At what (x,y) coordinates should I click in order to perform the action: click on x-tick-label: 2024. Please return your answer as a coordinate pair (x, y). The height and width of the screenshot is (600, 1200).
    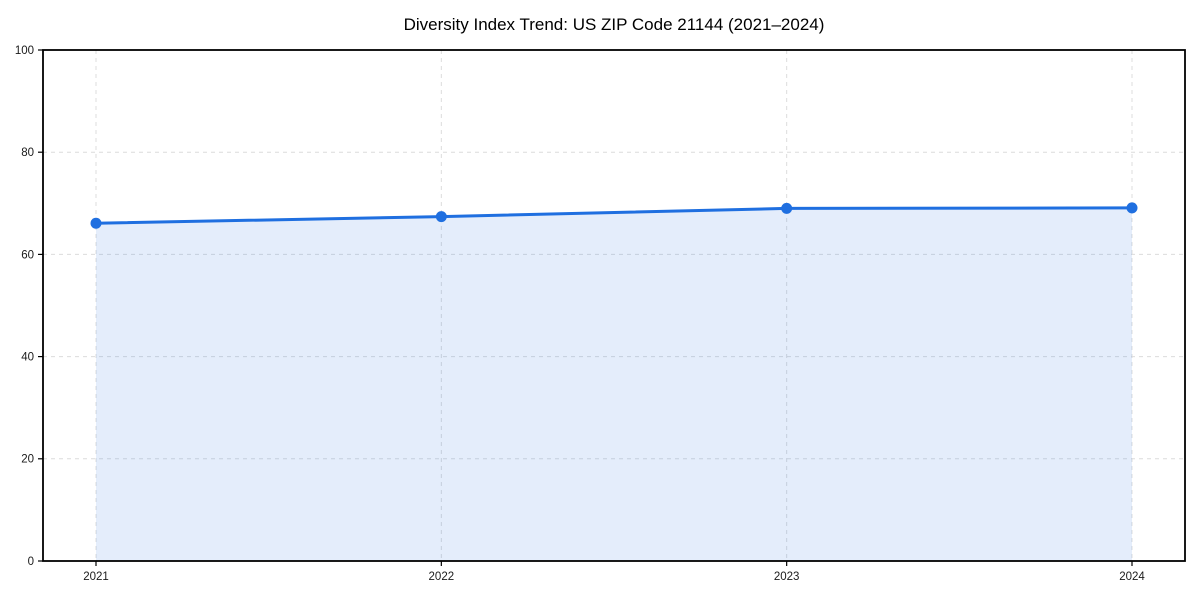
    Looking at the image, I should click on (1132, 577).